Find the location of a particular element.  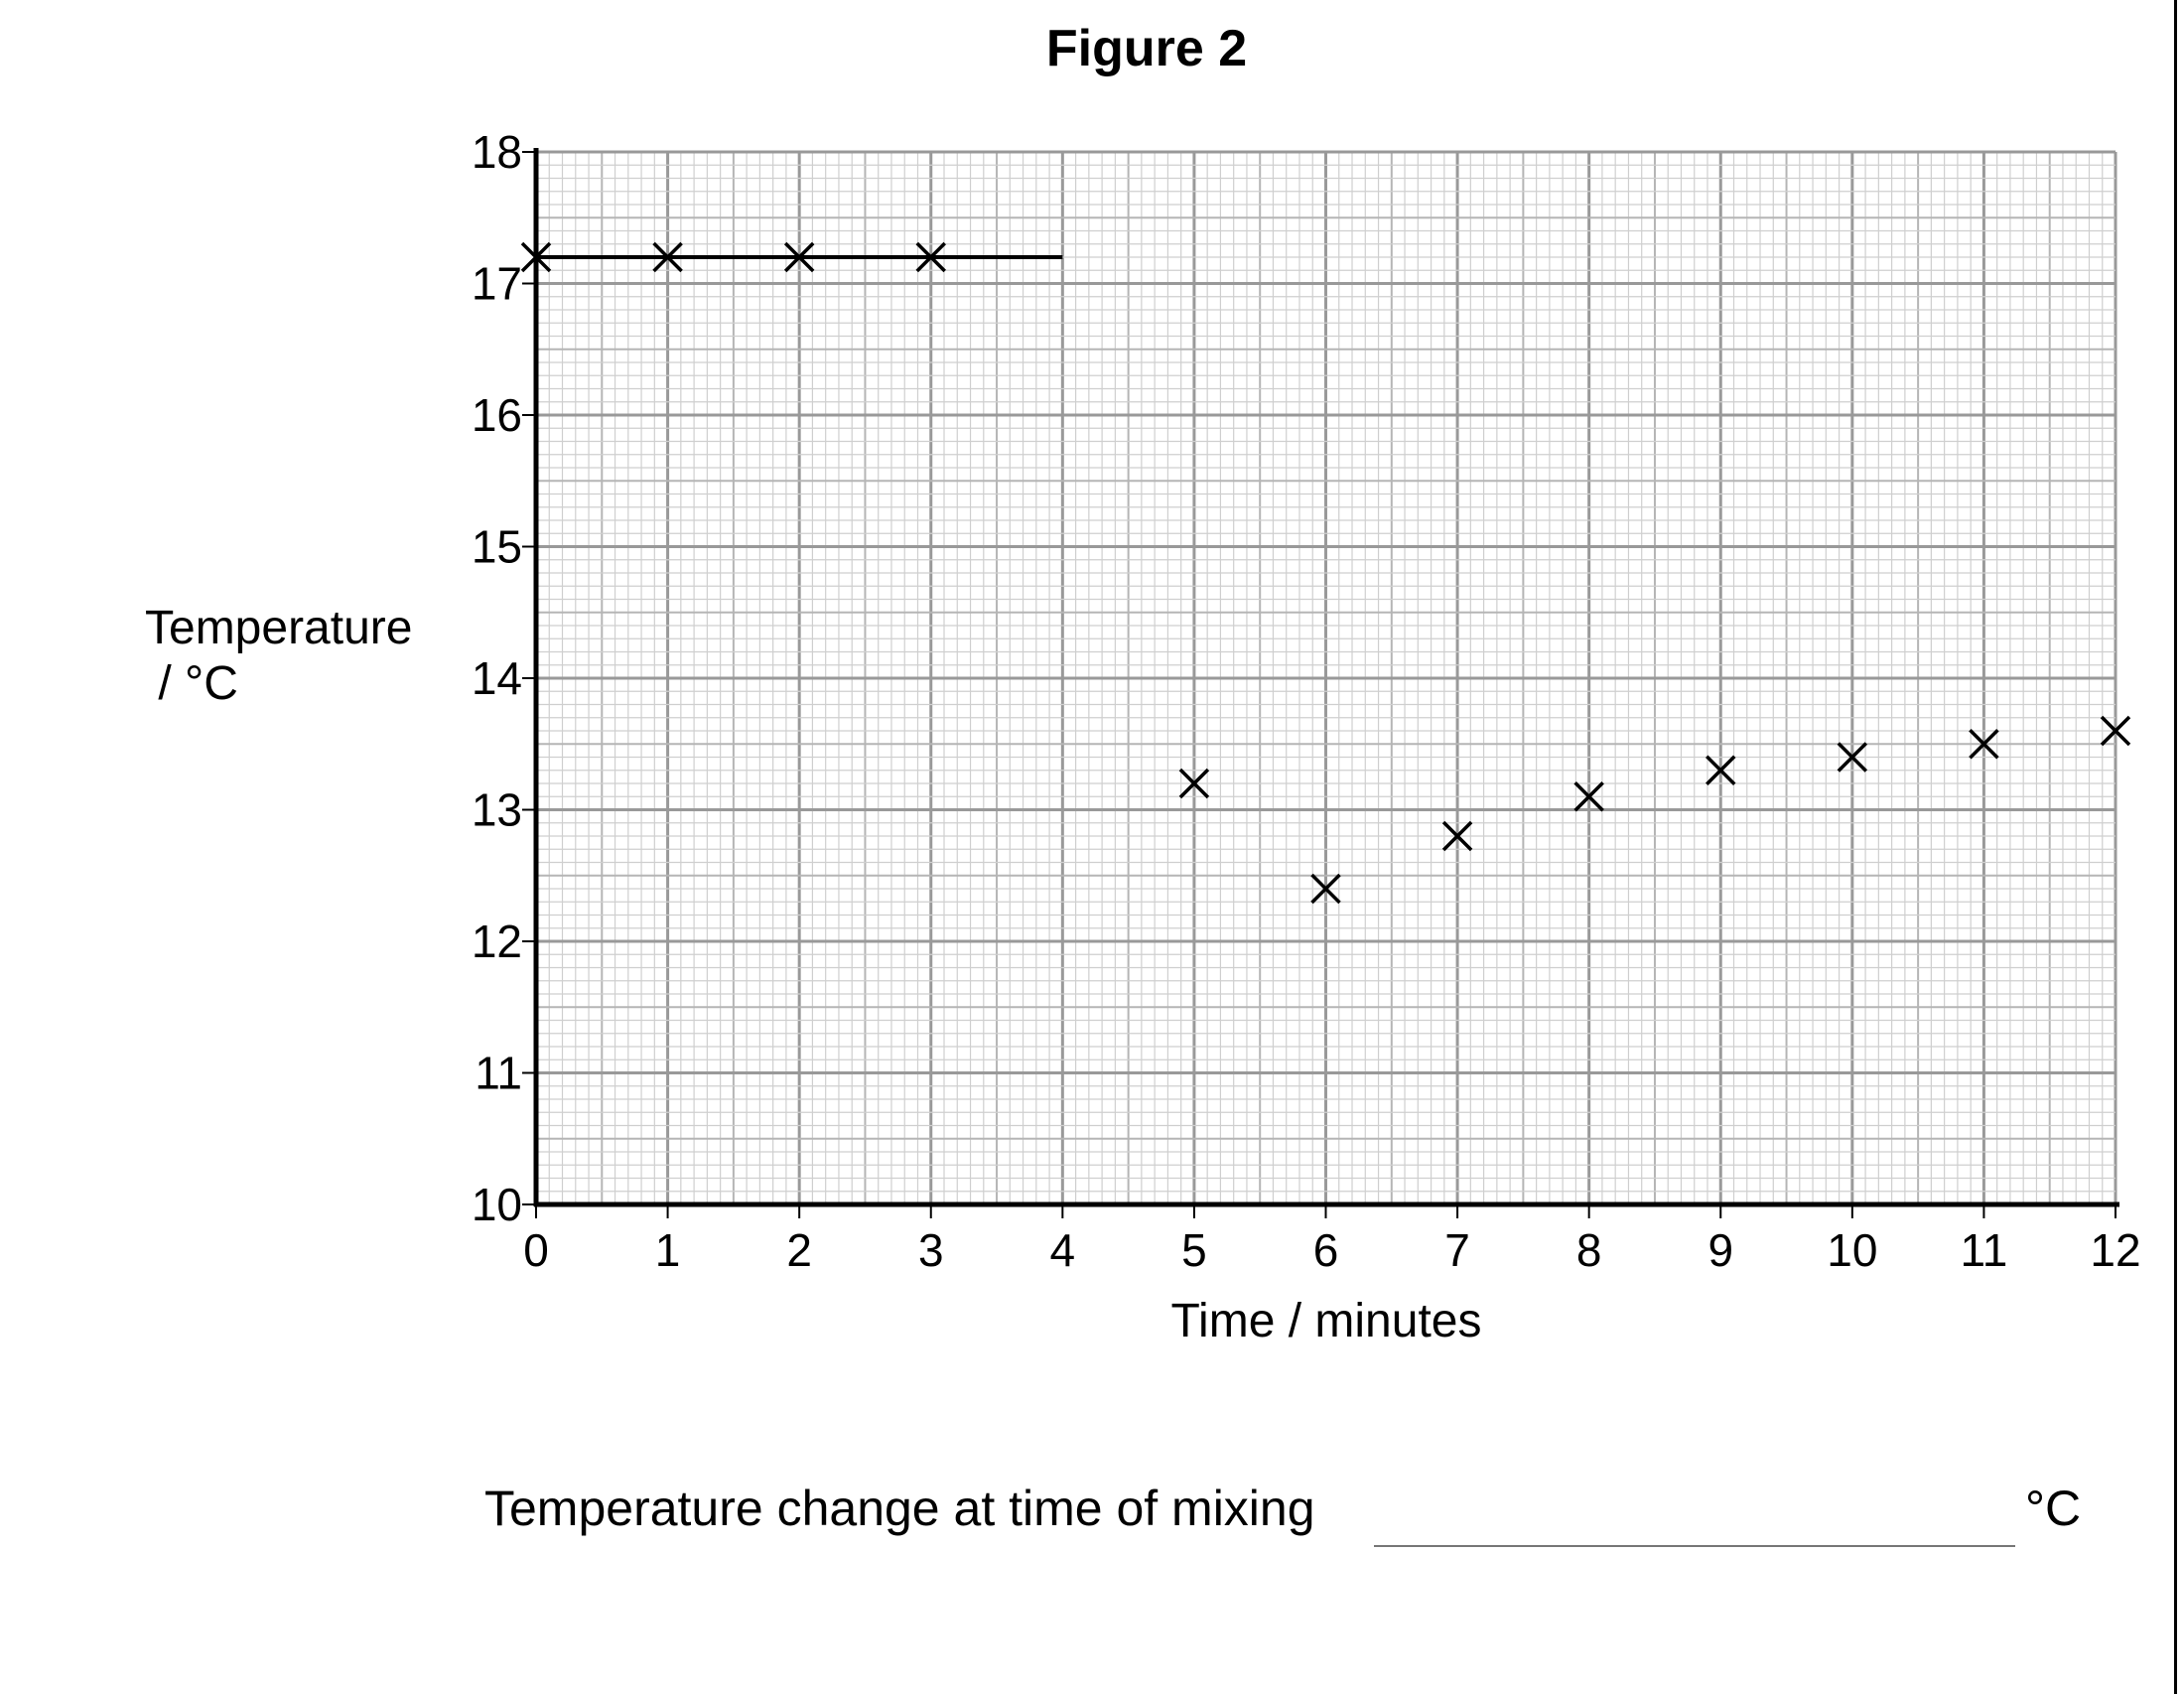

x-tick-label: 6 is located at coordinates (1326, 1250).